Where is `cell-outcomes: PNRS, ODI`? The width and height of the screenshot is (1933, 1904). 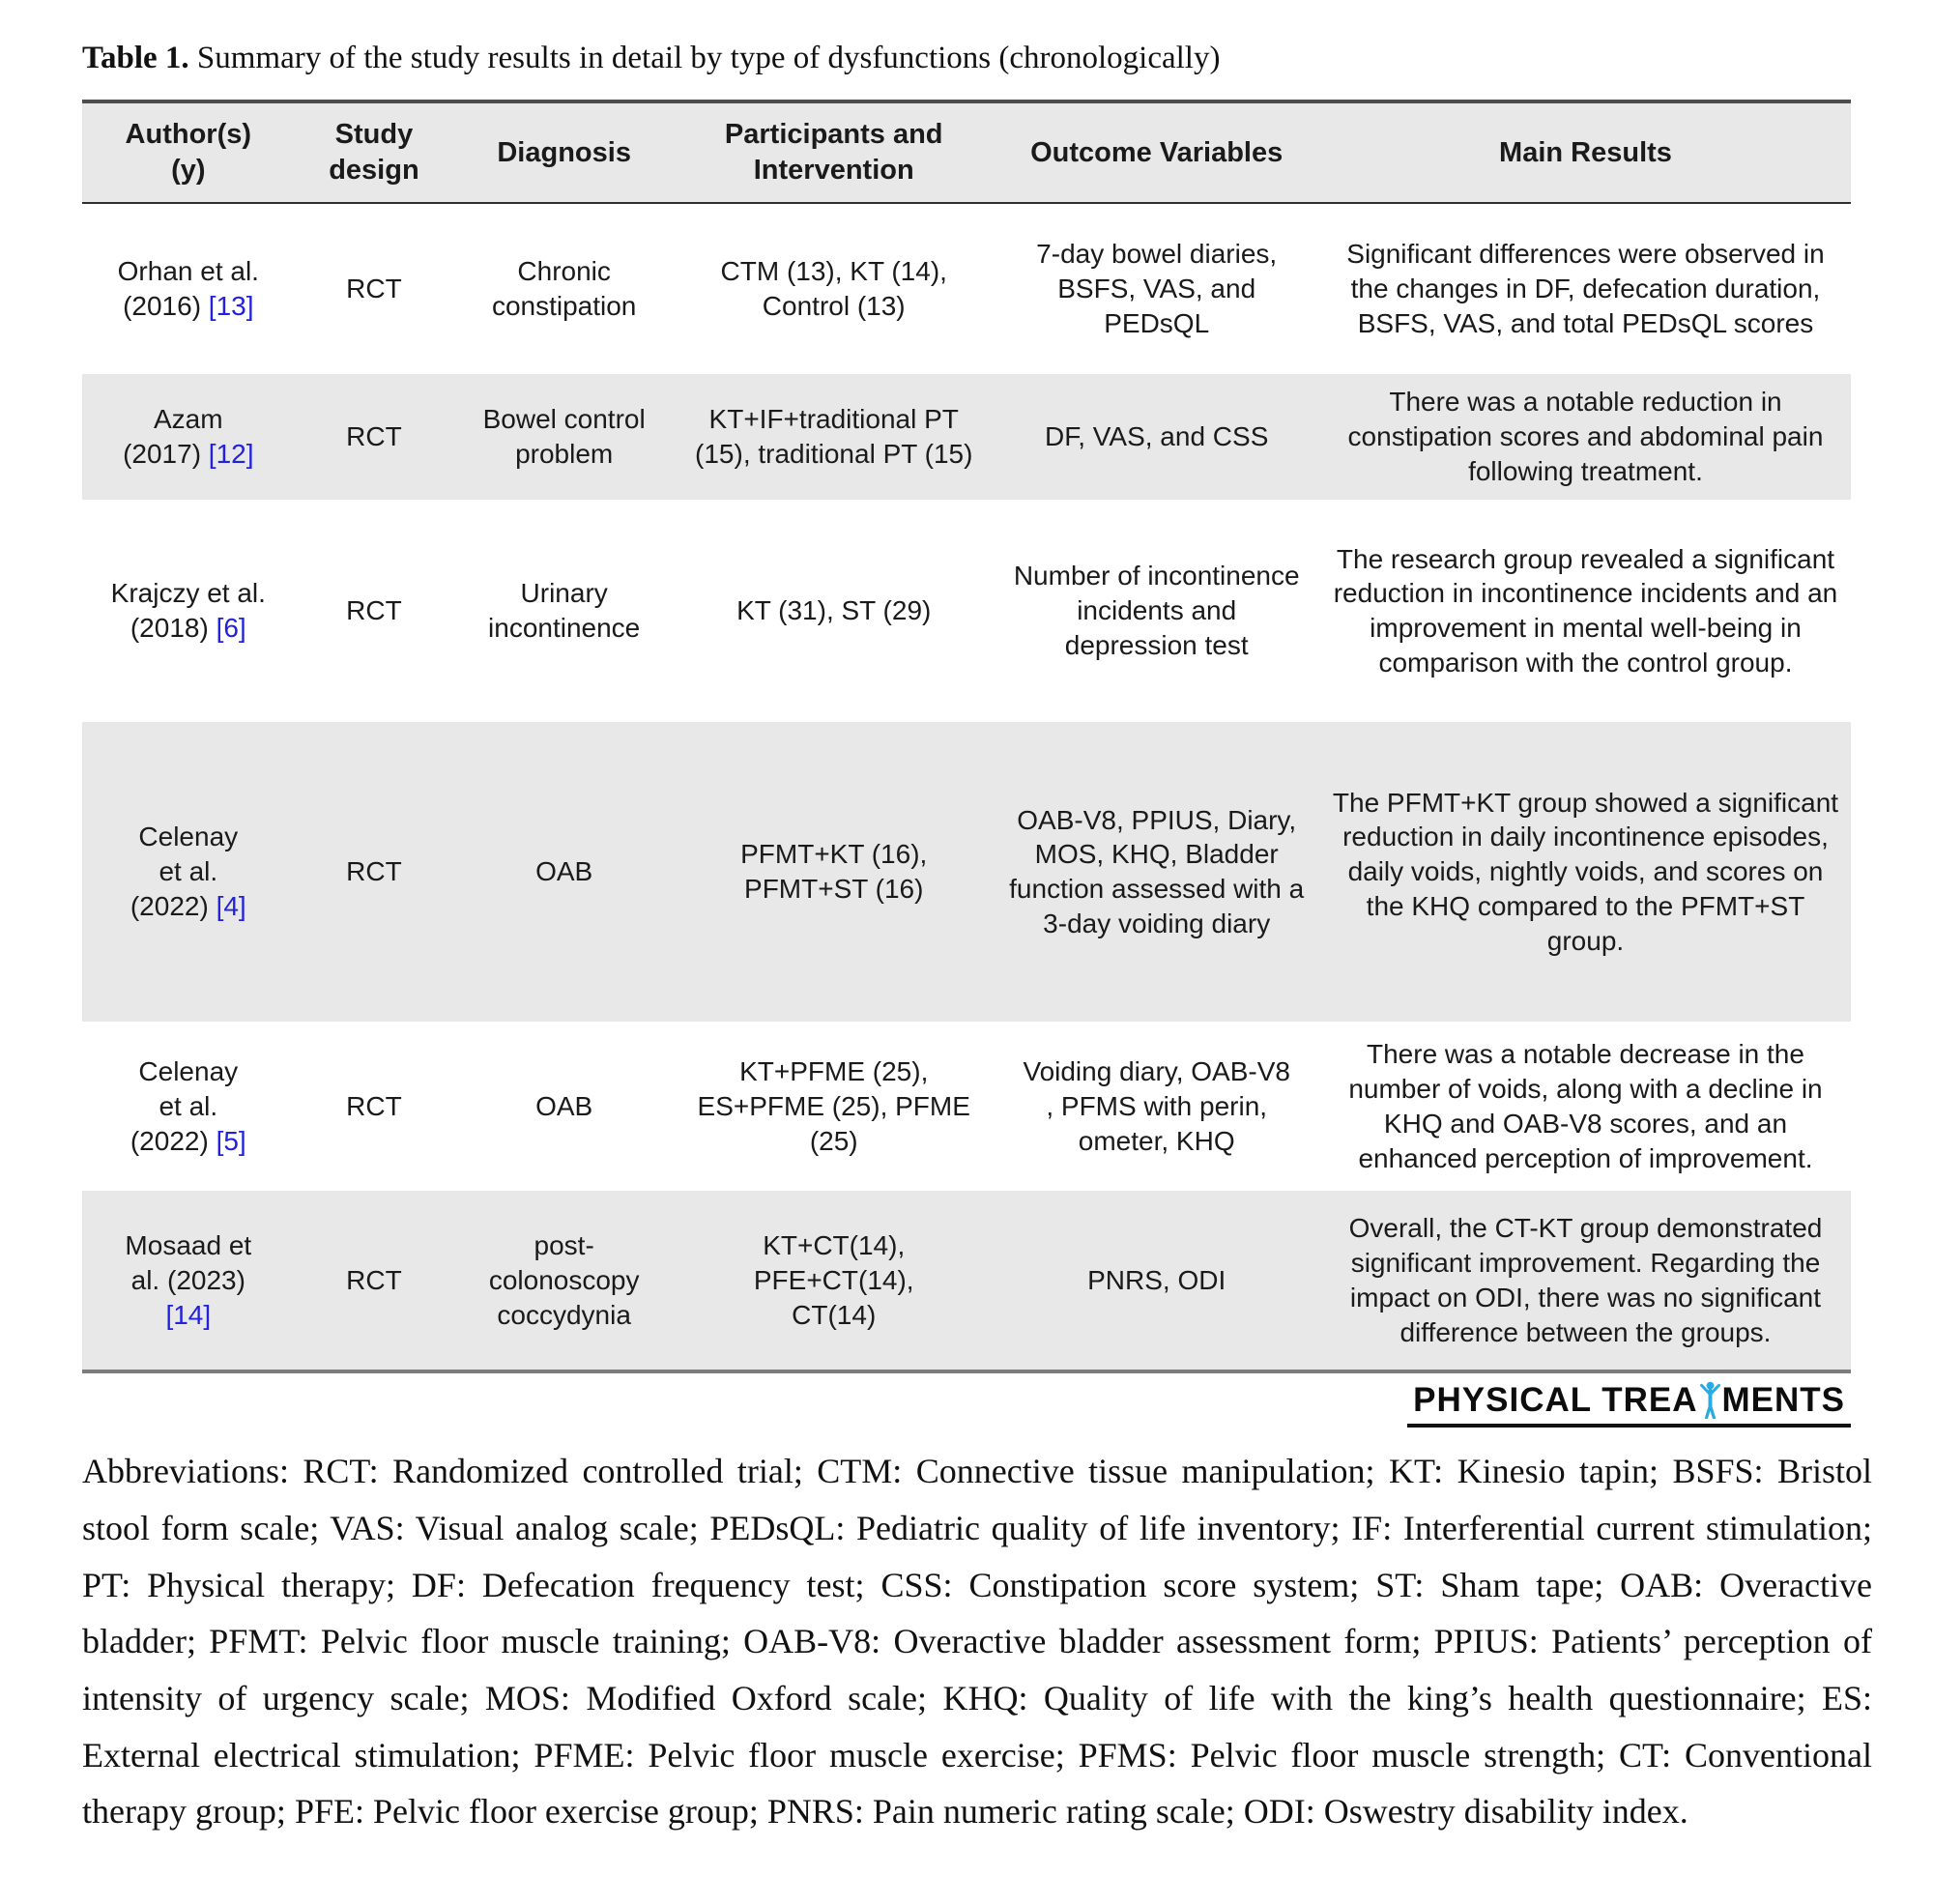
cell-outcomes: PNRS, ODI is located at coordinates (1156, 1279).